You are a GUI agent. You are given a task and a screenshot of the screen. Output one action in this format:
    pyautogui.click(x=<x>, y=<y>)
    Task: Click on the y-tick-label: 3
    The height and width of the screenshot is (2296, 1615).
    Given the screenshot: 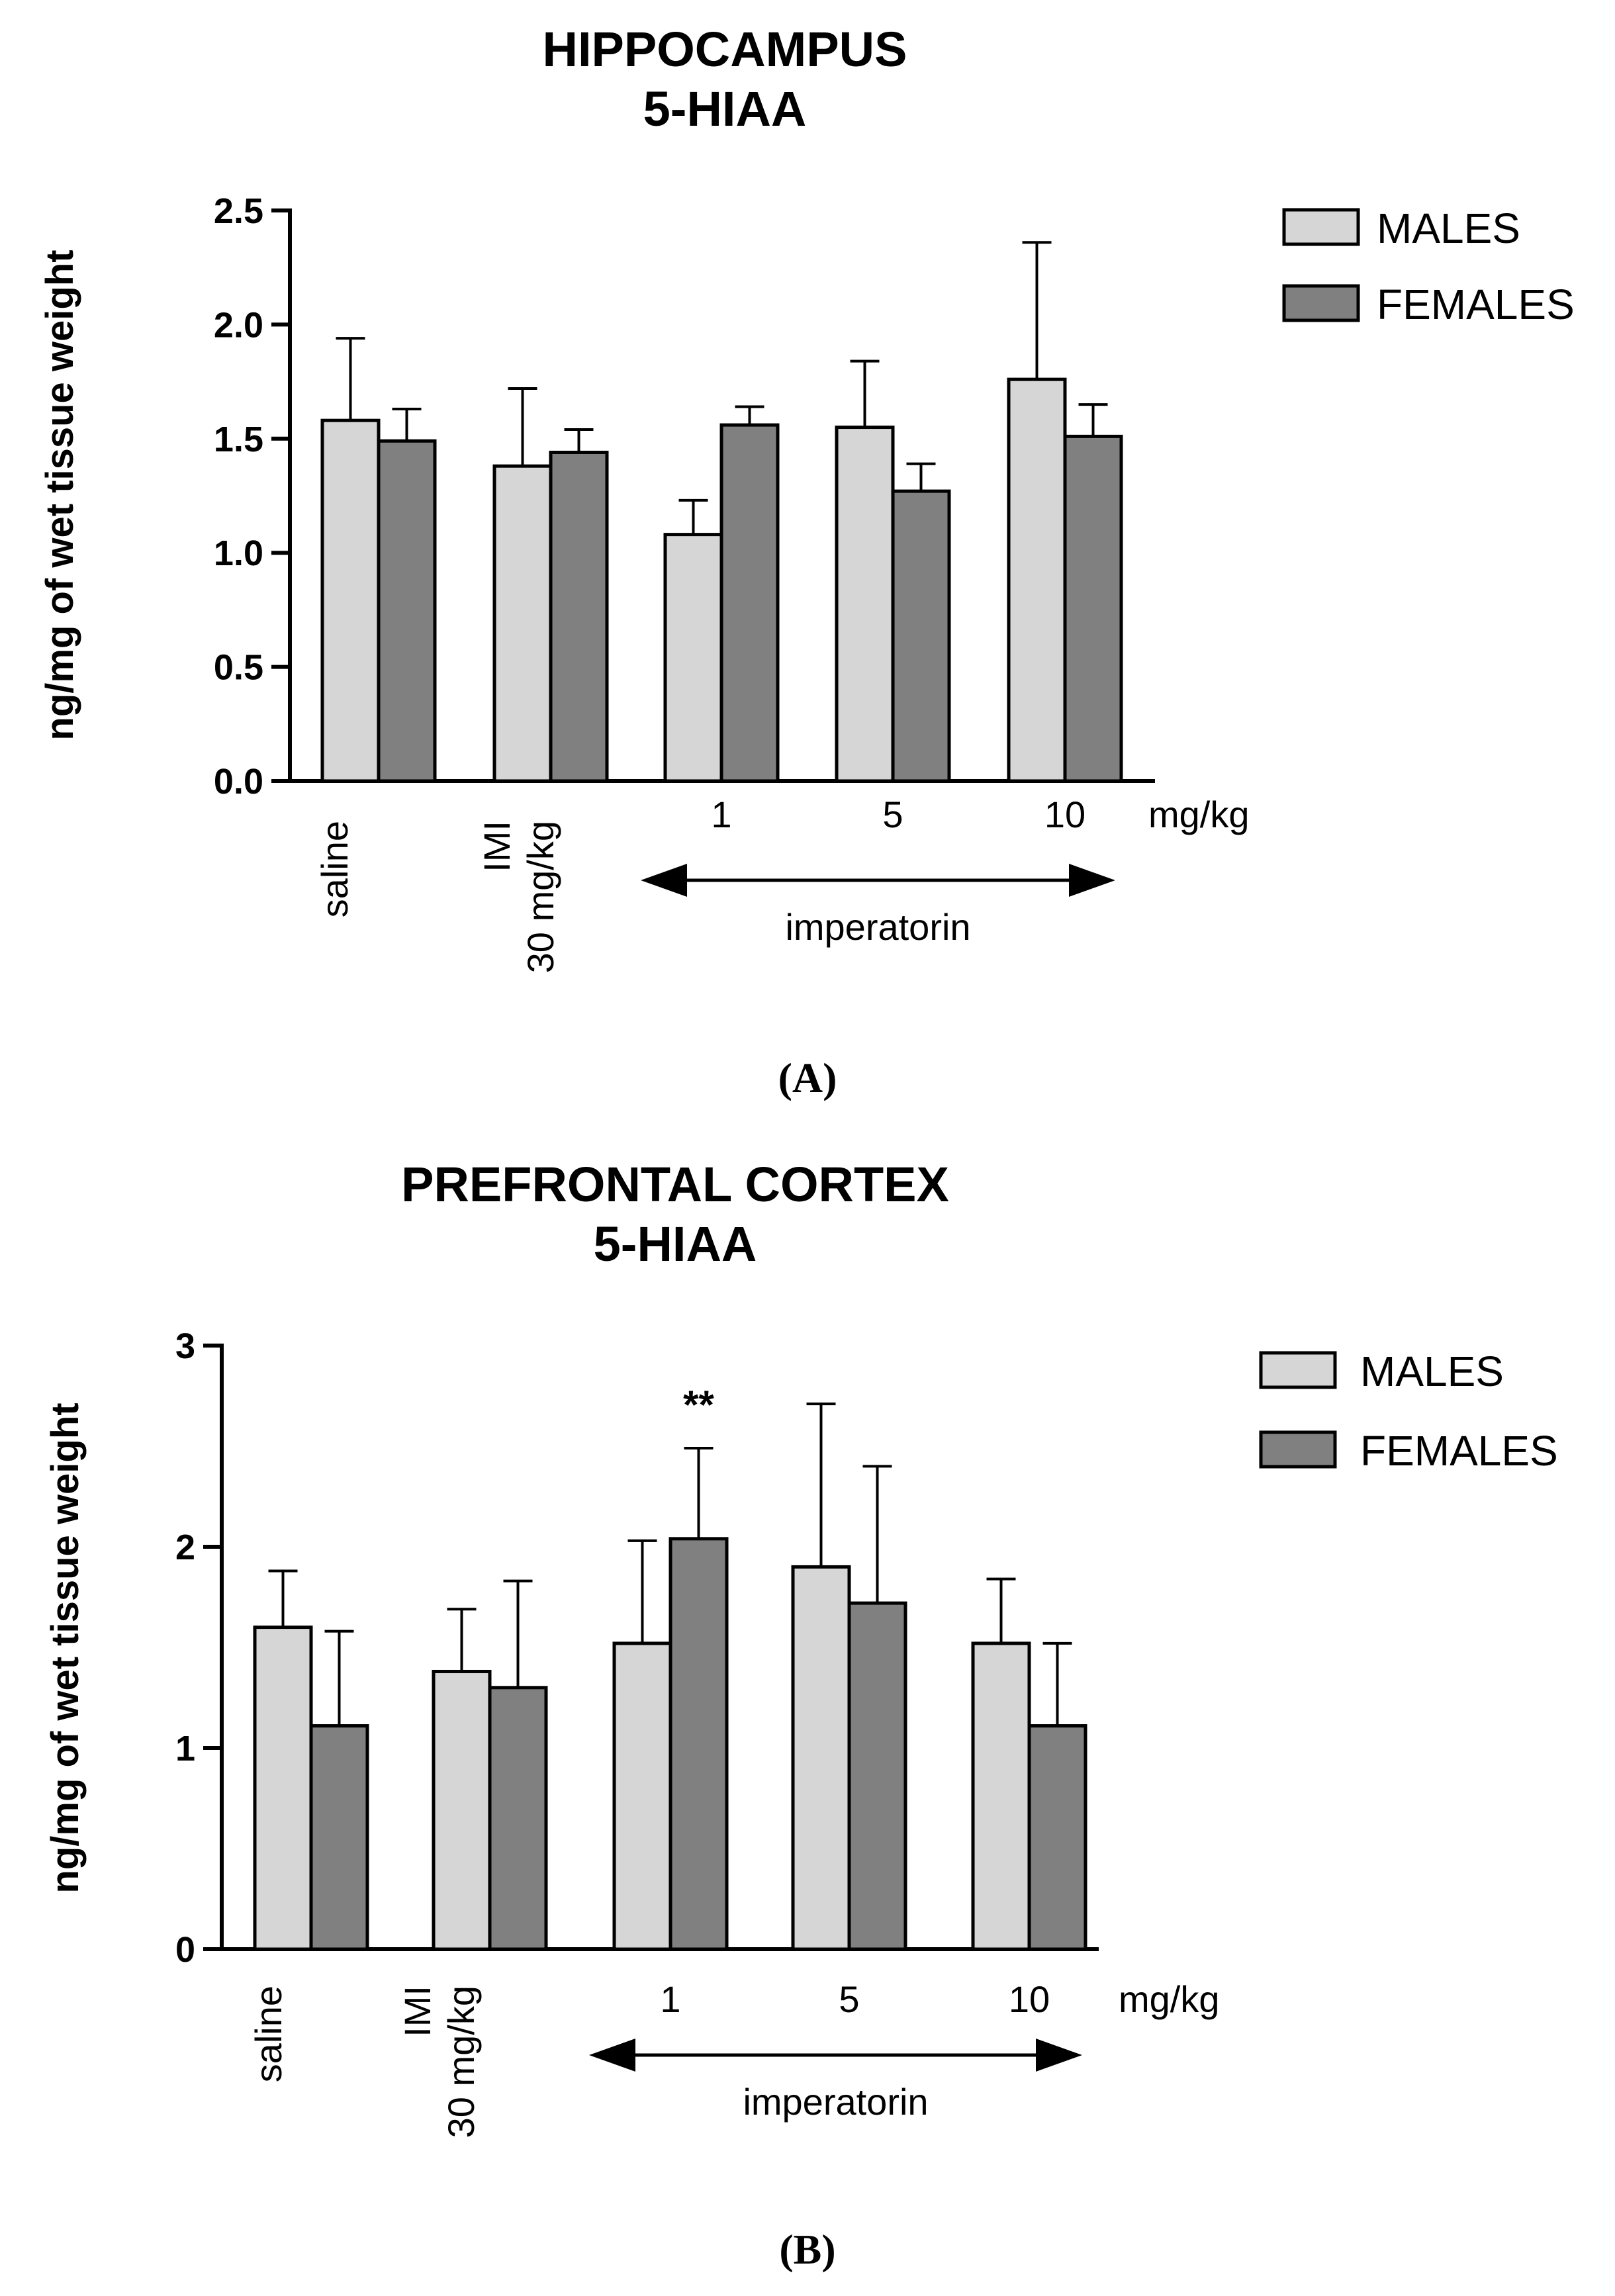 What is the action you would take?
    pyautogui.click(x=185, y=1346)
    